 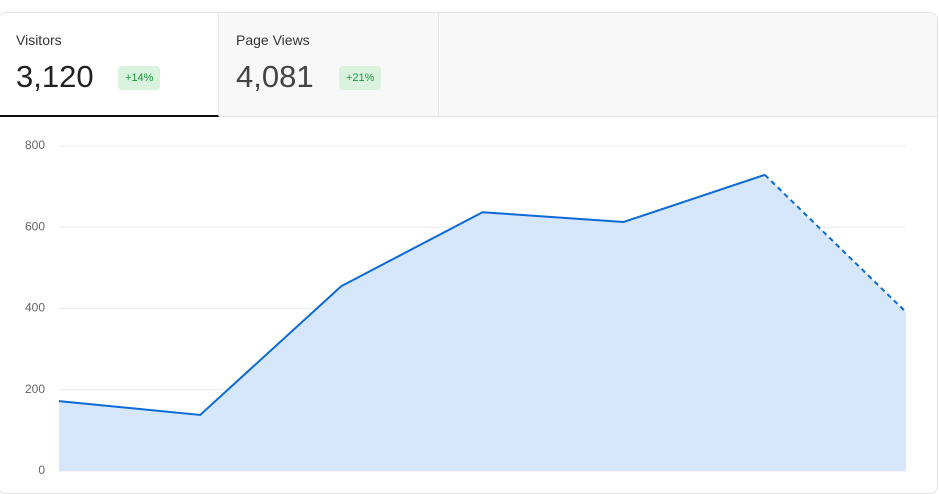 What do you see at coordinates (139, 78) in the screenshot?
I see `change-badge: +14%` at bounding box center [139, 78].